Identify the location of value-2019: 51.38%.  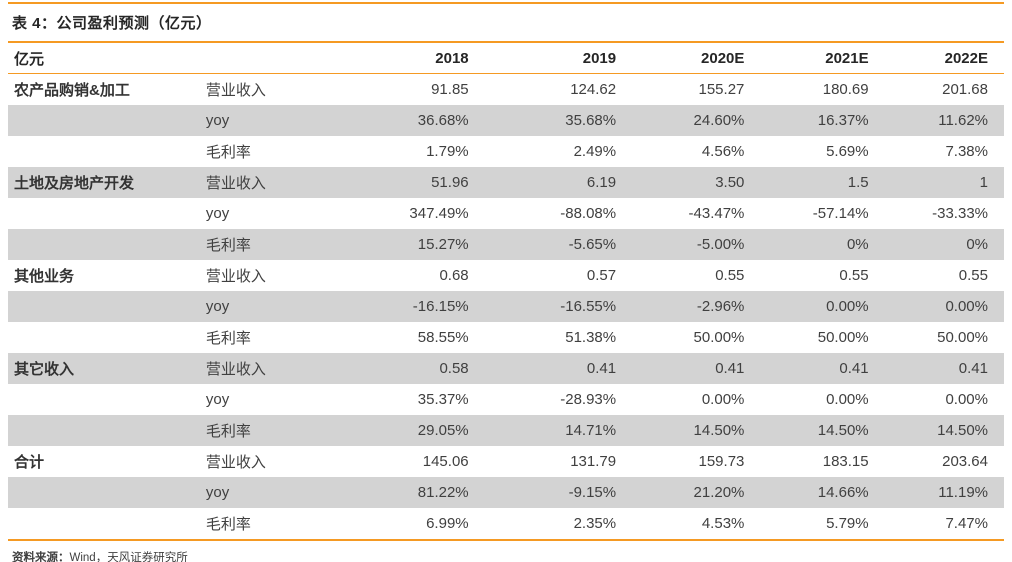
(591, 337).